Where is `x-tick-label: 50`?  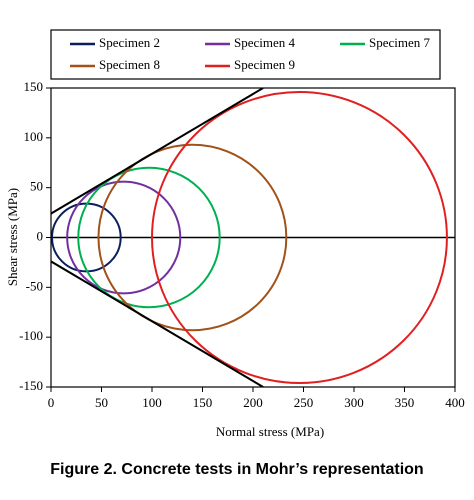 x-tick-label: 50 is located at coordinates (101, 402).